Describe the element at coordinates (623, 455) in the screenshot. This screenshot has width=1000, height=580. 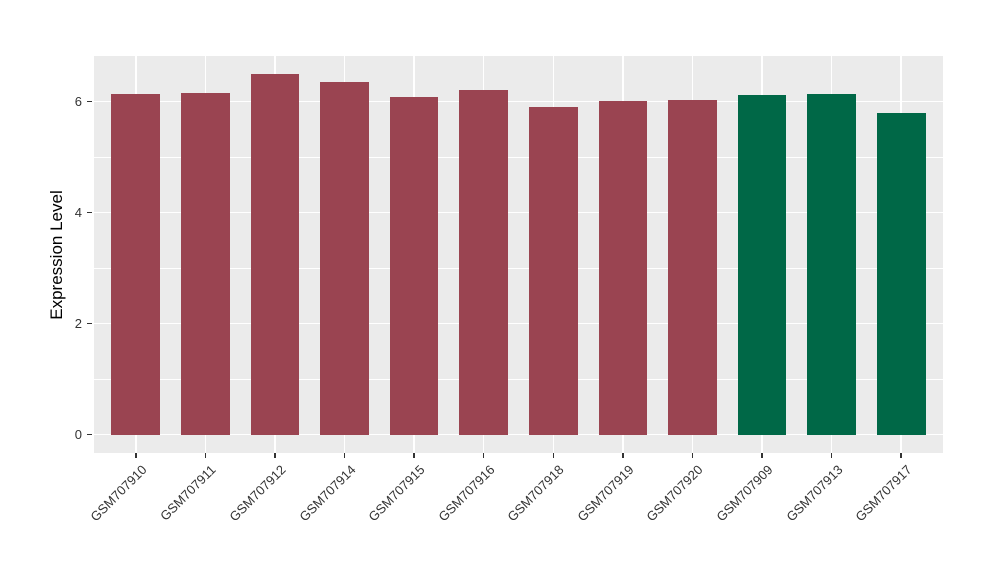
I see `x-tick-mark-GSM707919` at that location.